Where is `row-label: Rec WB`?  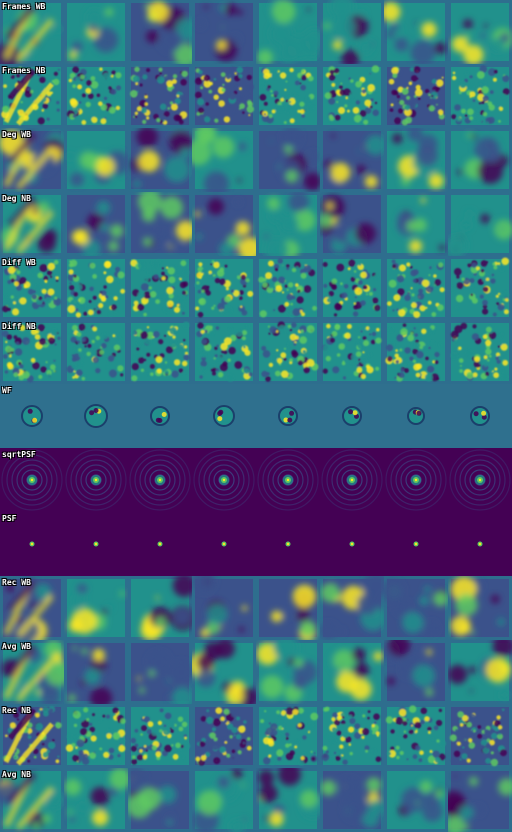 row-label: Rec WB is located at coordinates (16, 582).